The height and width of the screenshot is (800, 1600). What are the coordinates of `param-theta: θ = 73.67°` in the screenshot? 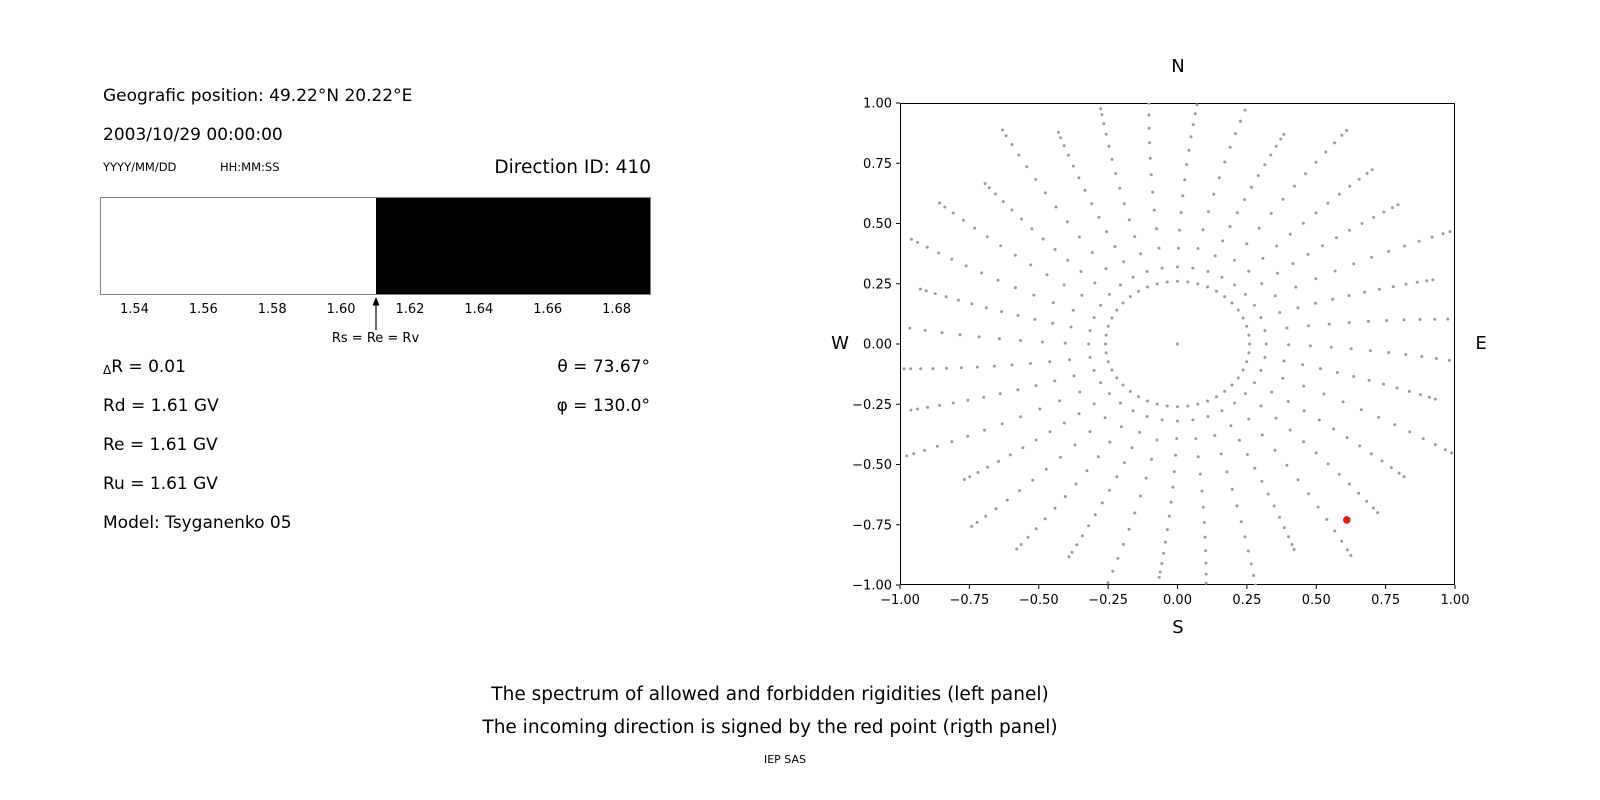 It's located at (603, 367).